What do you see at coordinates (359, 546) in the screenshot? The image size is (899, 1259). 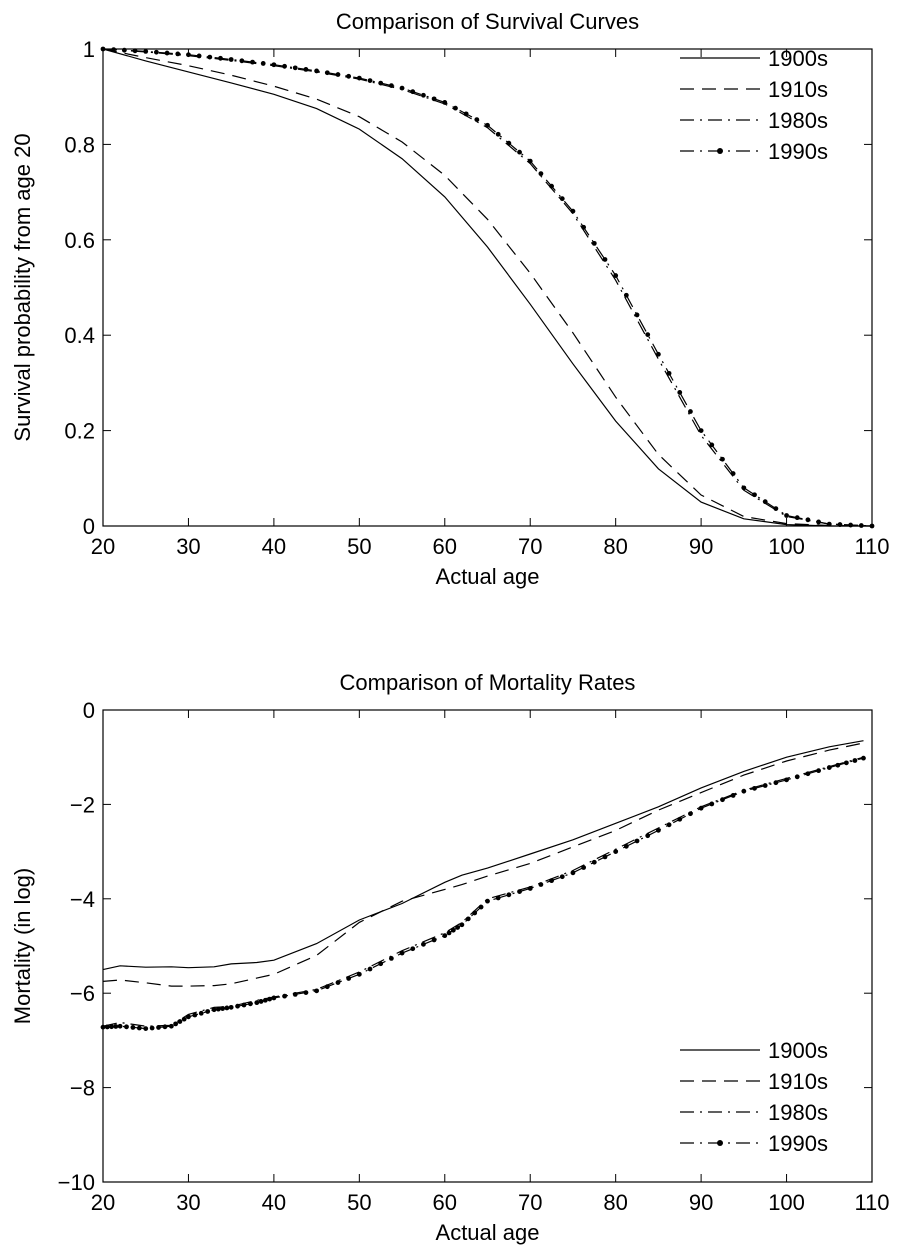 I see `x-tick-label: 50` at bounding box center [359, 546].